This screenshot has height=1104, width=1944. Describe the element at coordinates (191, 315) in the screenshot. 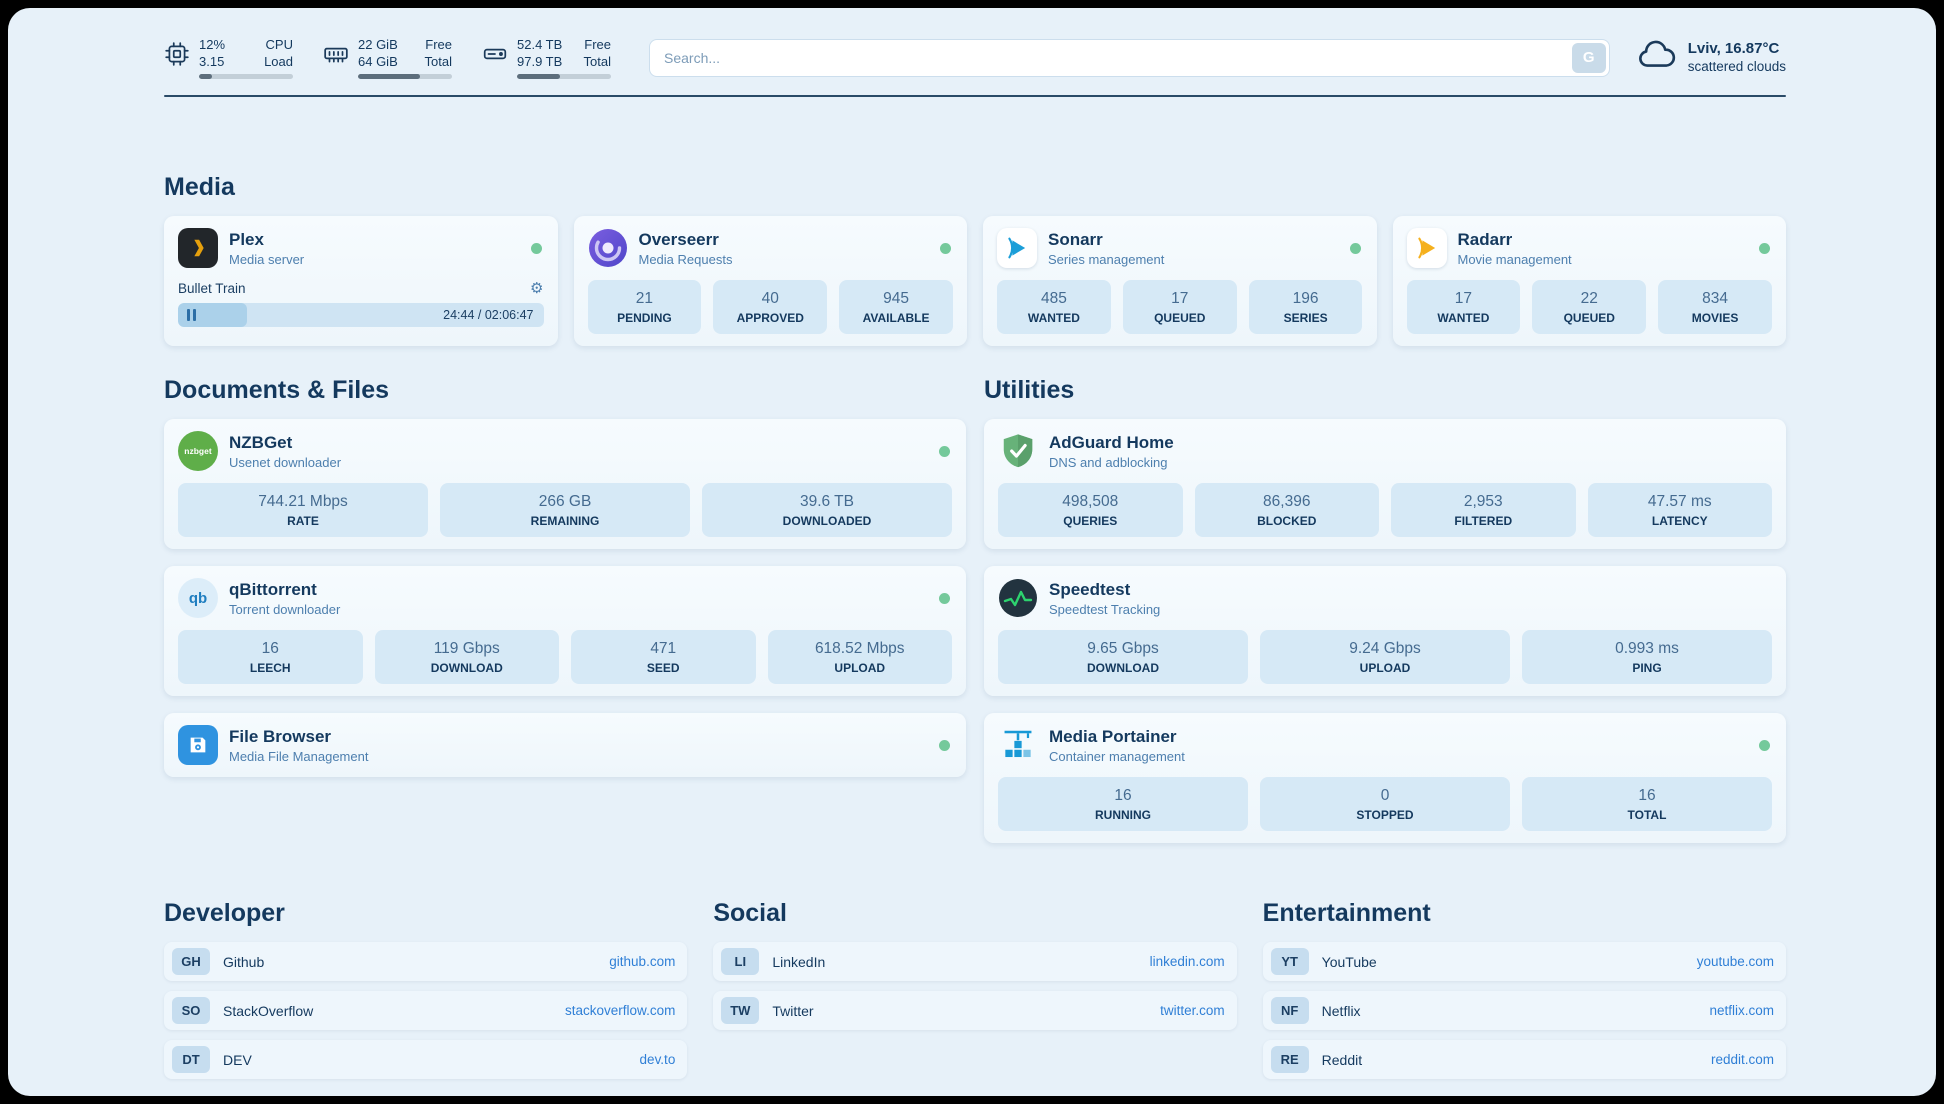

I see `pause-icon` at that location.